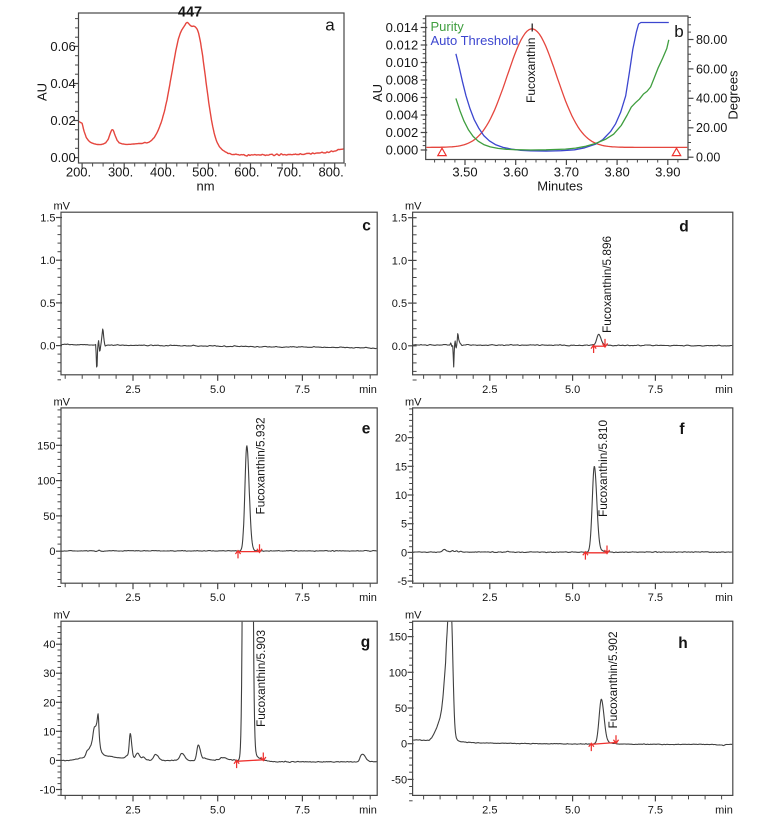 This screenshot has width=760, height=825. I want to click on svg-text: Auto Threshold, so click(475, 40).